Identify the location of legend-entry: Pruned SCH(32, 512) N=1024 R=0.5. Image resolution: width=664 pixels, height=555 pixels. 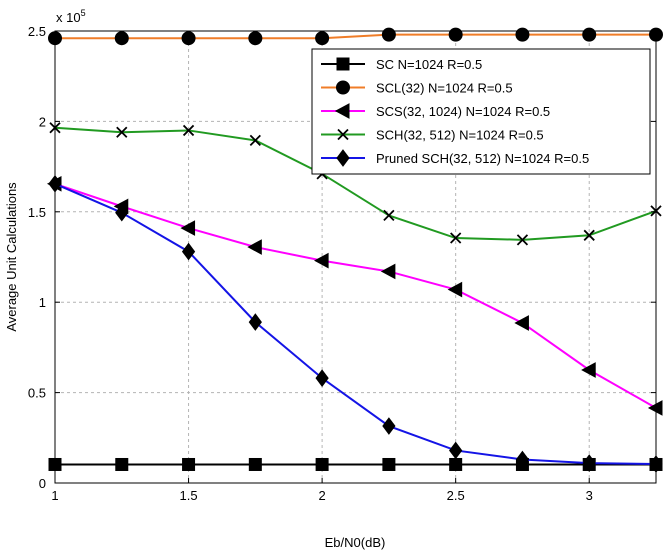
(455, 158).